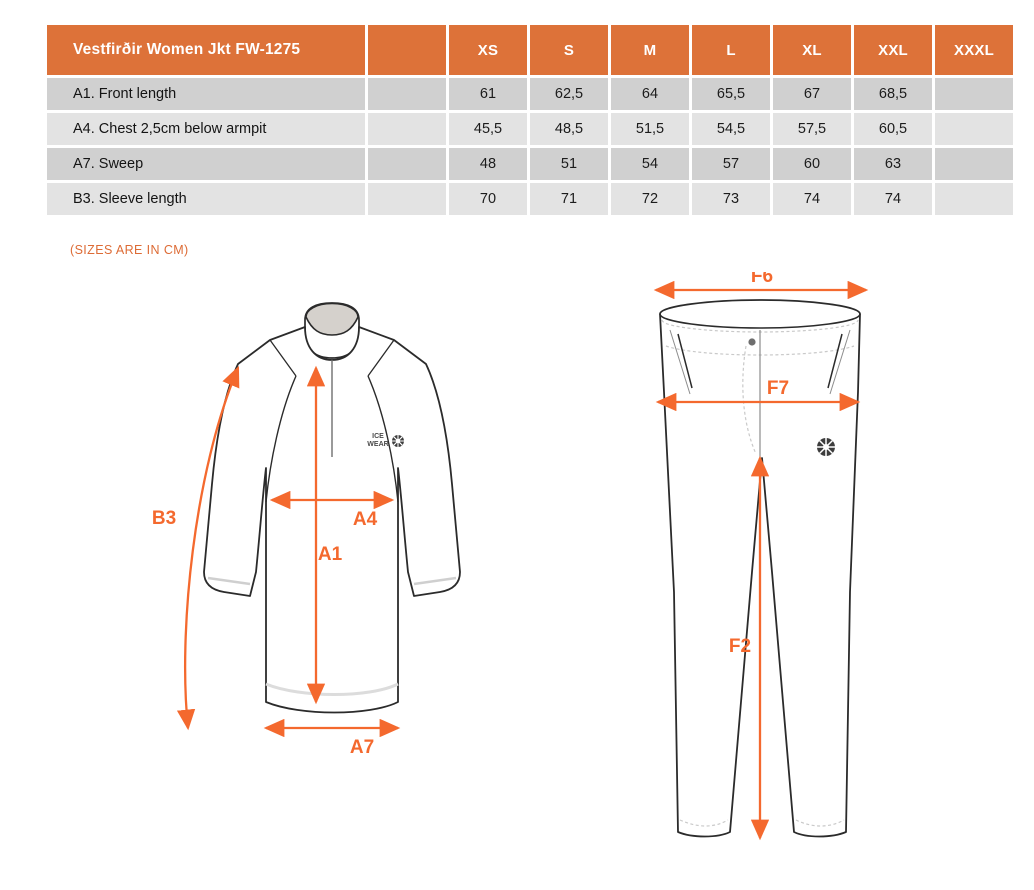 The image size is (1034, 890). Describe the element at coordinates (893, 50) in the screenshot. I see `size-header-xxl: XXL` at that location.